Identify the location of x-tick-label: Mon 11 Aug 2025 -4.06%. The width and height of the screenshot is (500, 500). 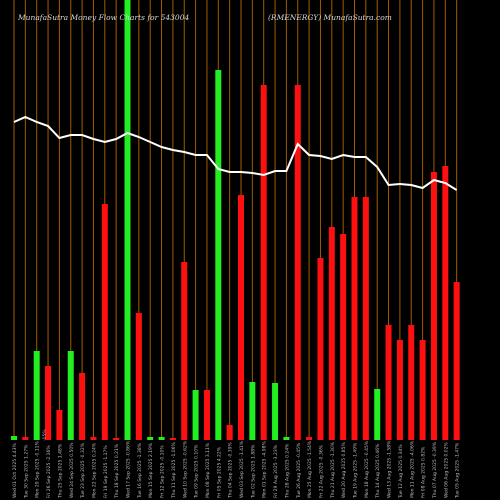
(412, 469).